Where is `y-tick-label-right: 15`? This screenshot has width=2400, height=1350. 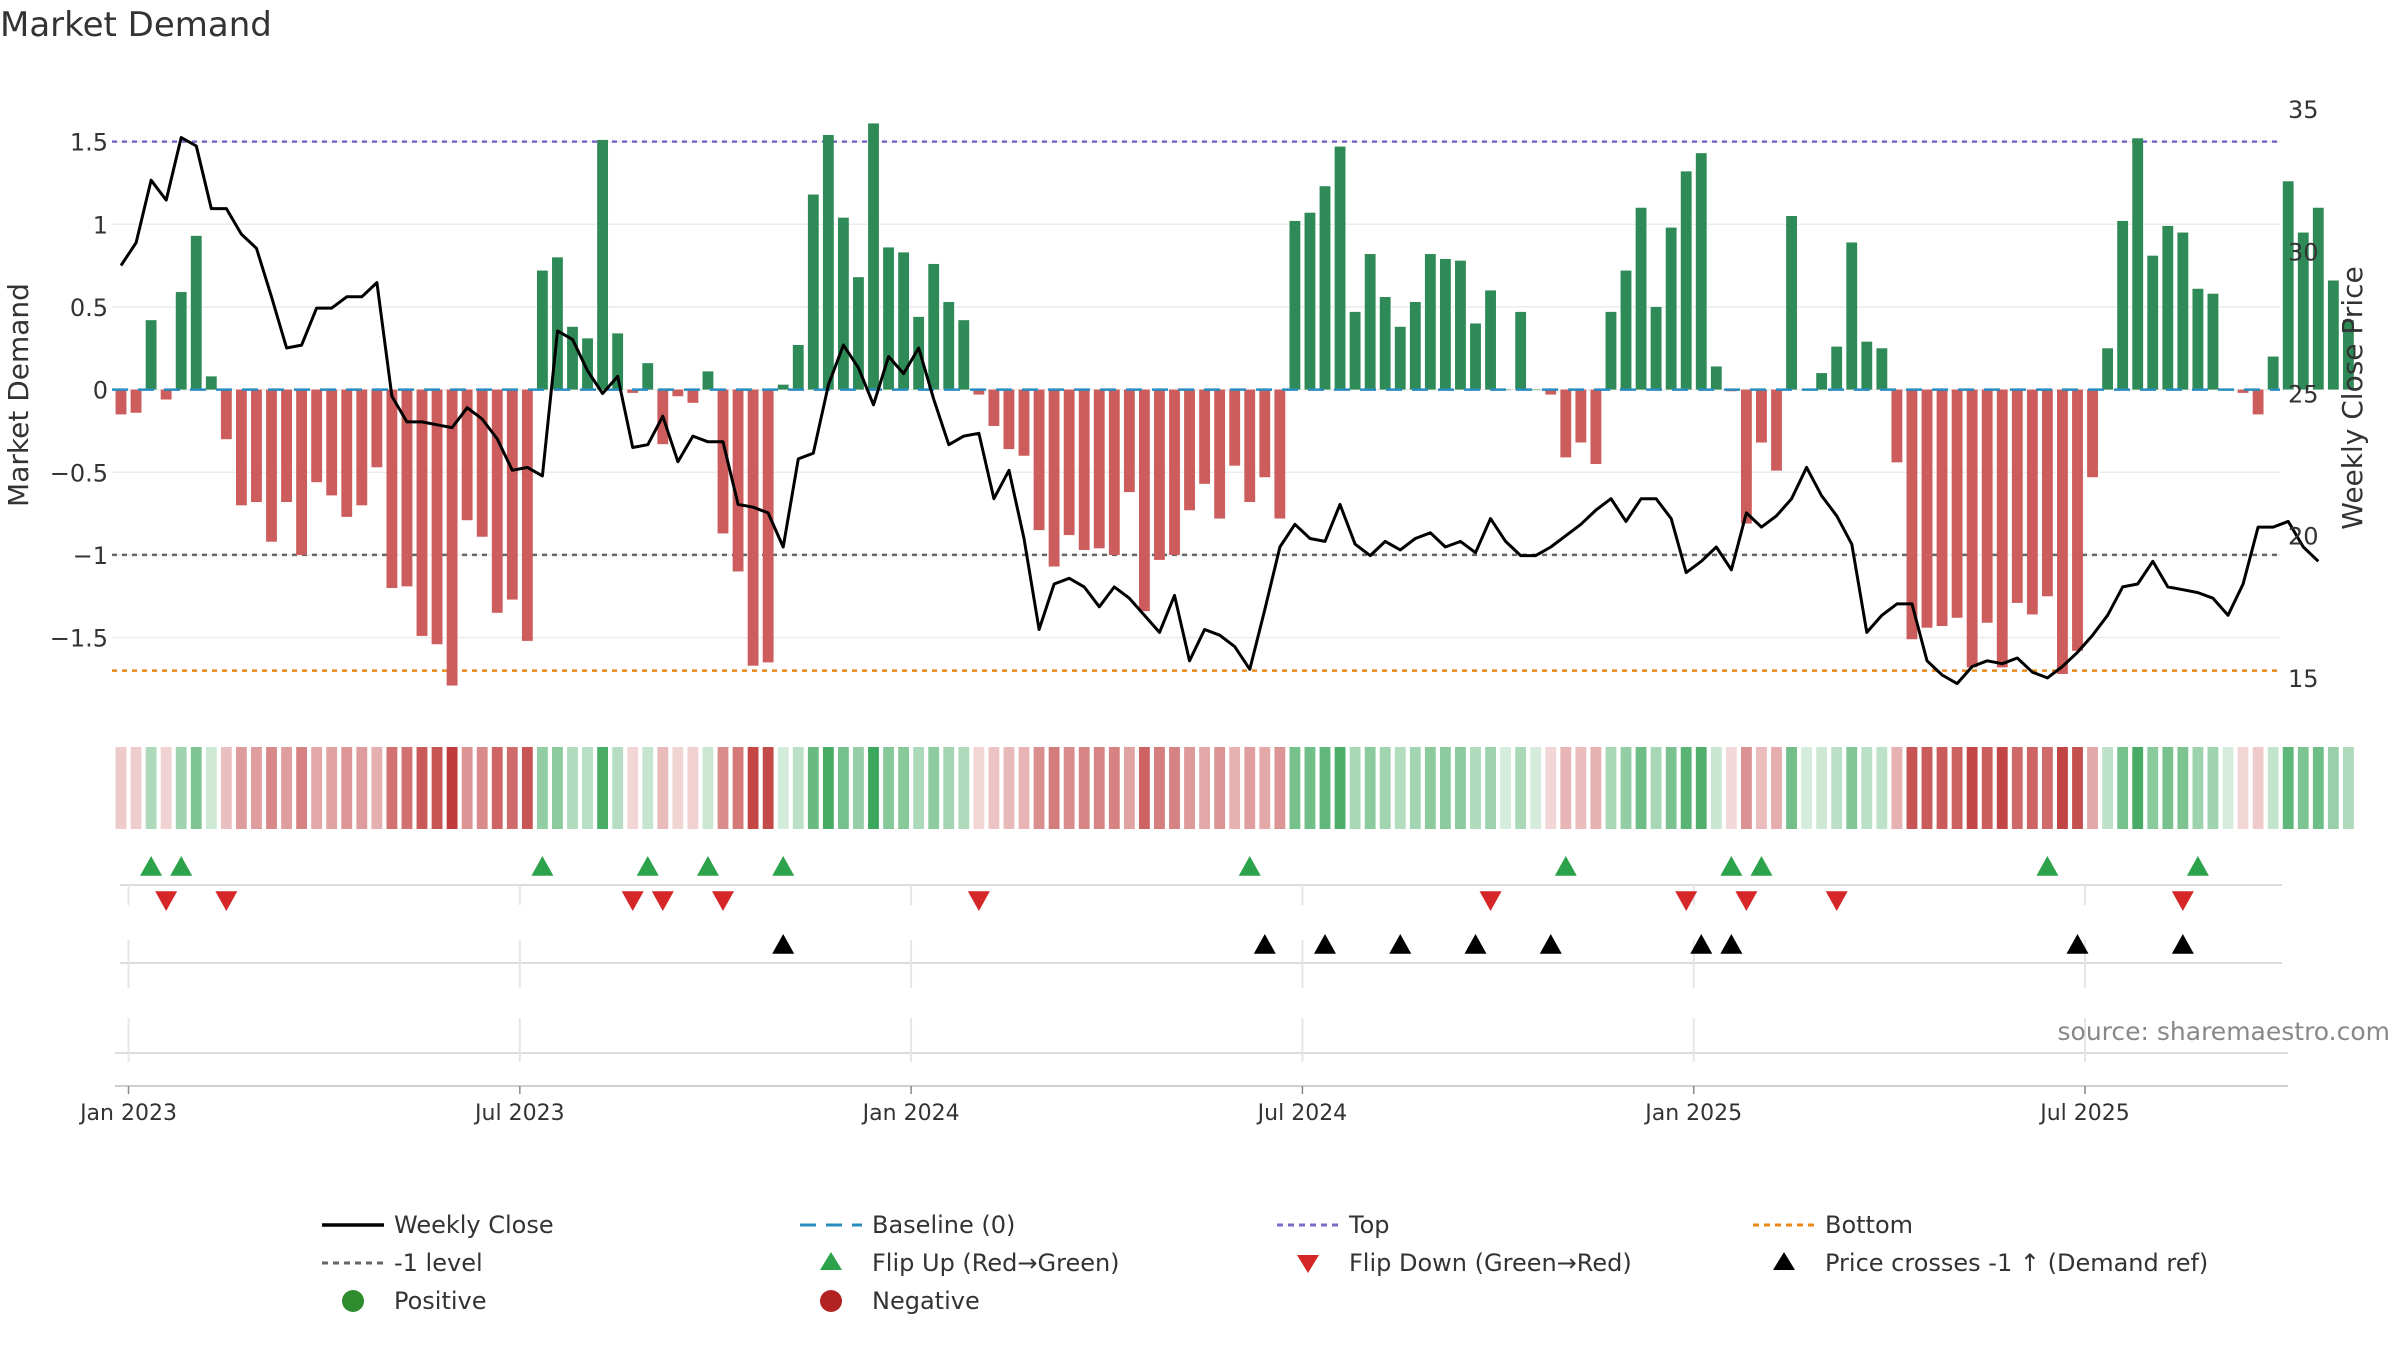
y-tick-label-right: 15 is located at coordinates (2303, 679).